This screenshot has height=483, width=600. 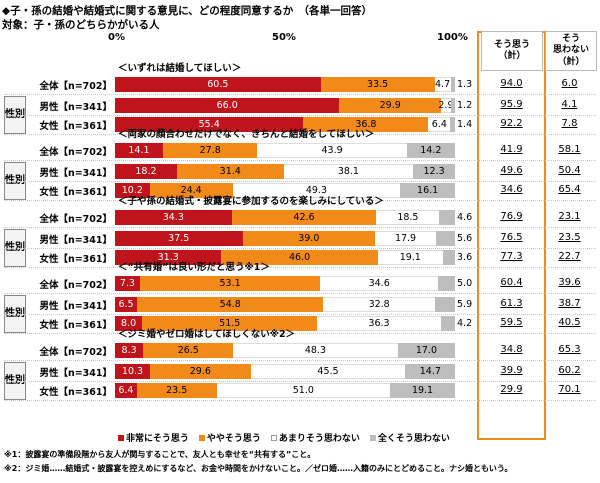 What do you see at coordinates (511, 282) in the screenshot?
I see `yes-total-value: 60.4` at bounding box center [511, 282].